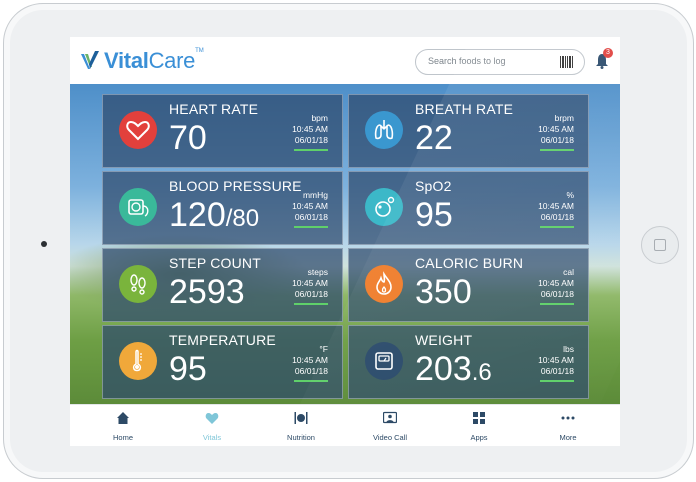  Describe the element at coordinates (212, 437) in the screenshot. I see `tab-label: Vitals` at that location.